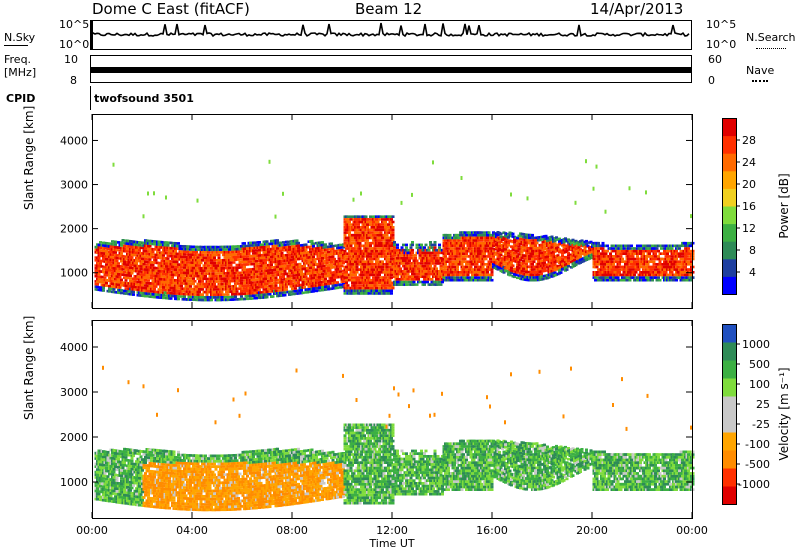  Describe the element at coordinates (361, 193) in the screenshot. I see `scatter-cell` at that location.